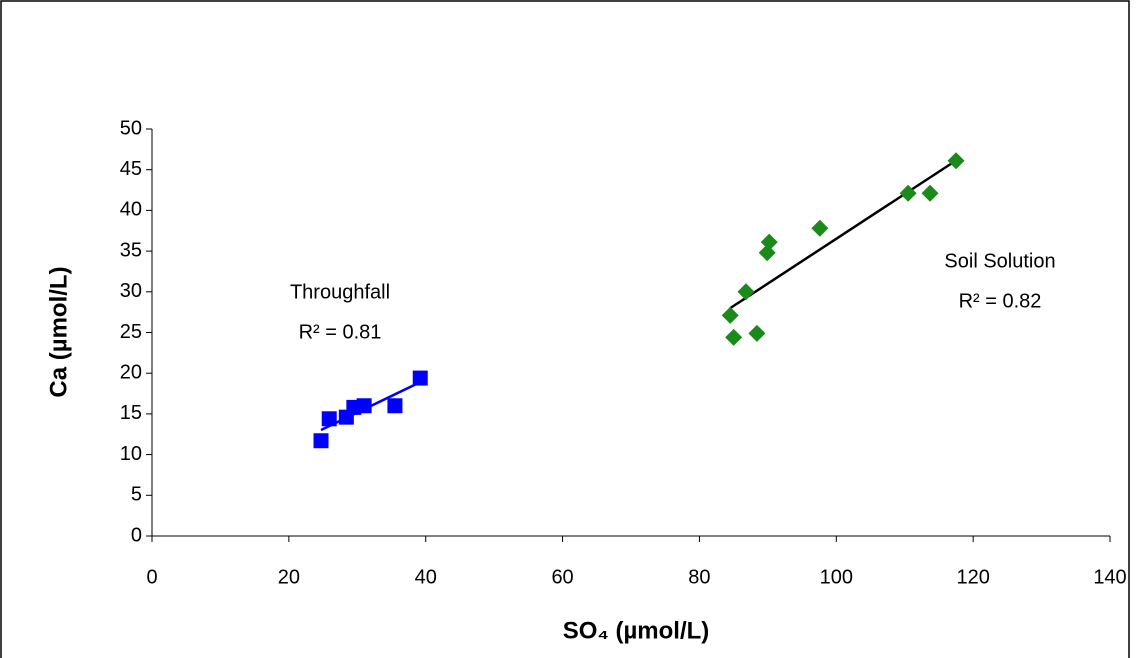  Describe the element at coordinates (972, 577) in the screenshot. I see `x-tick-label: 120` at that location.